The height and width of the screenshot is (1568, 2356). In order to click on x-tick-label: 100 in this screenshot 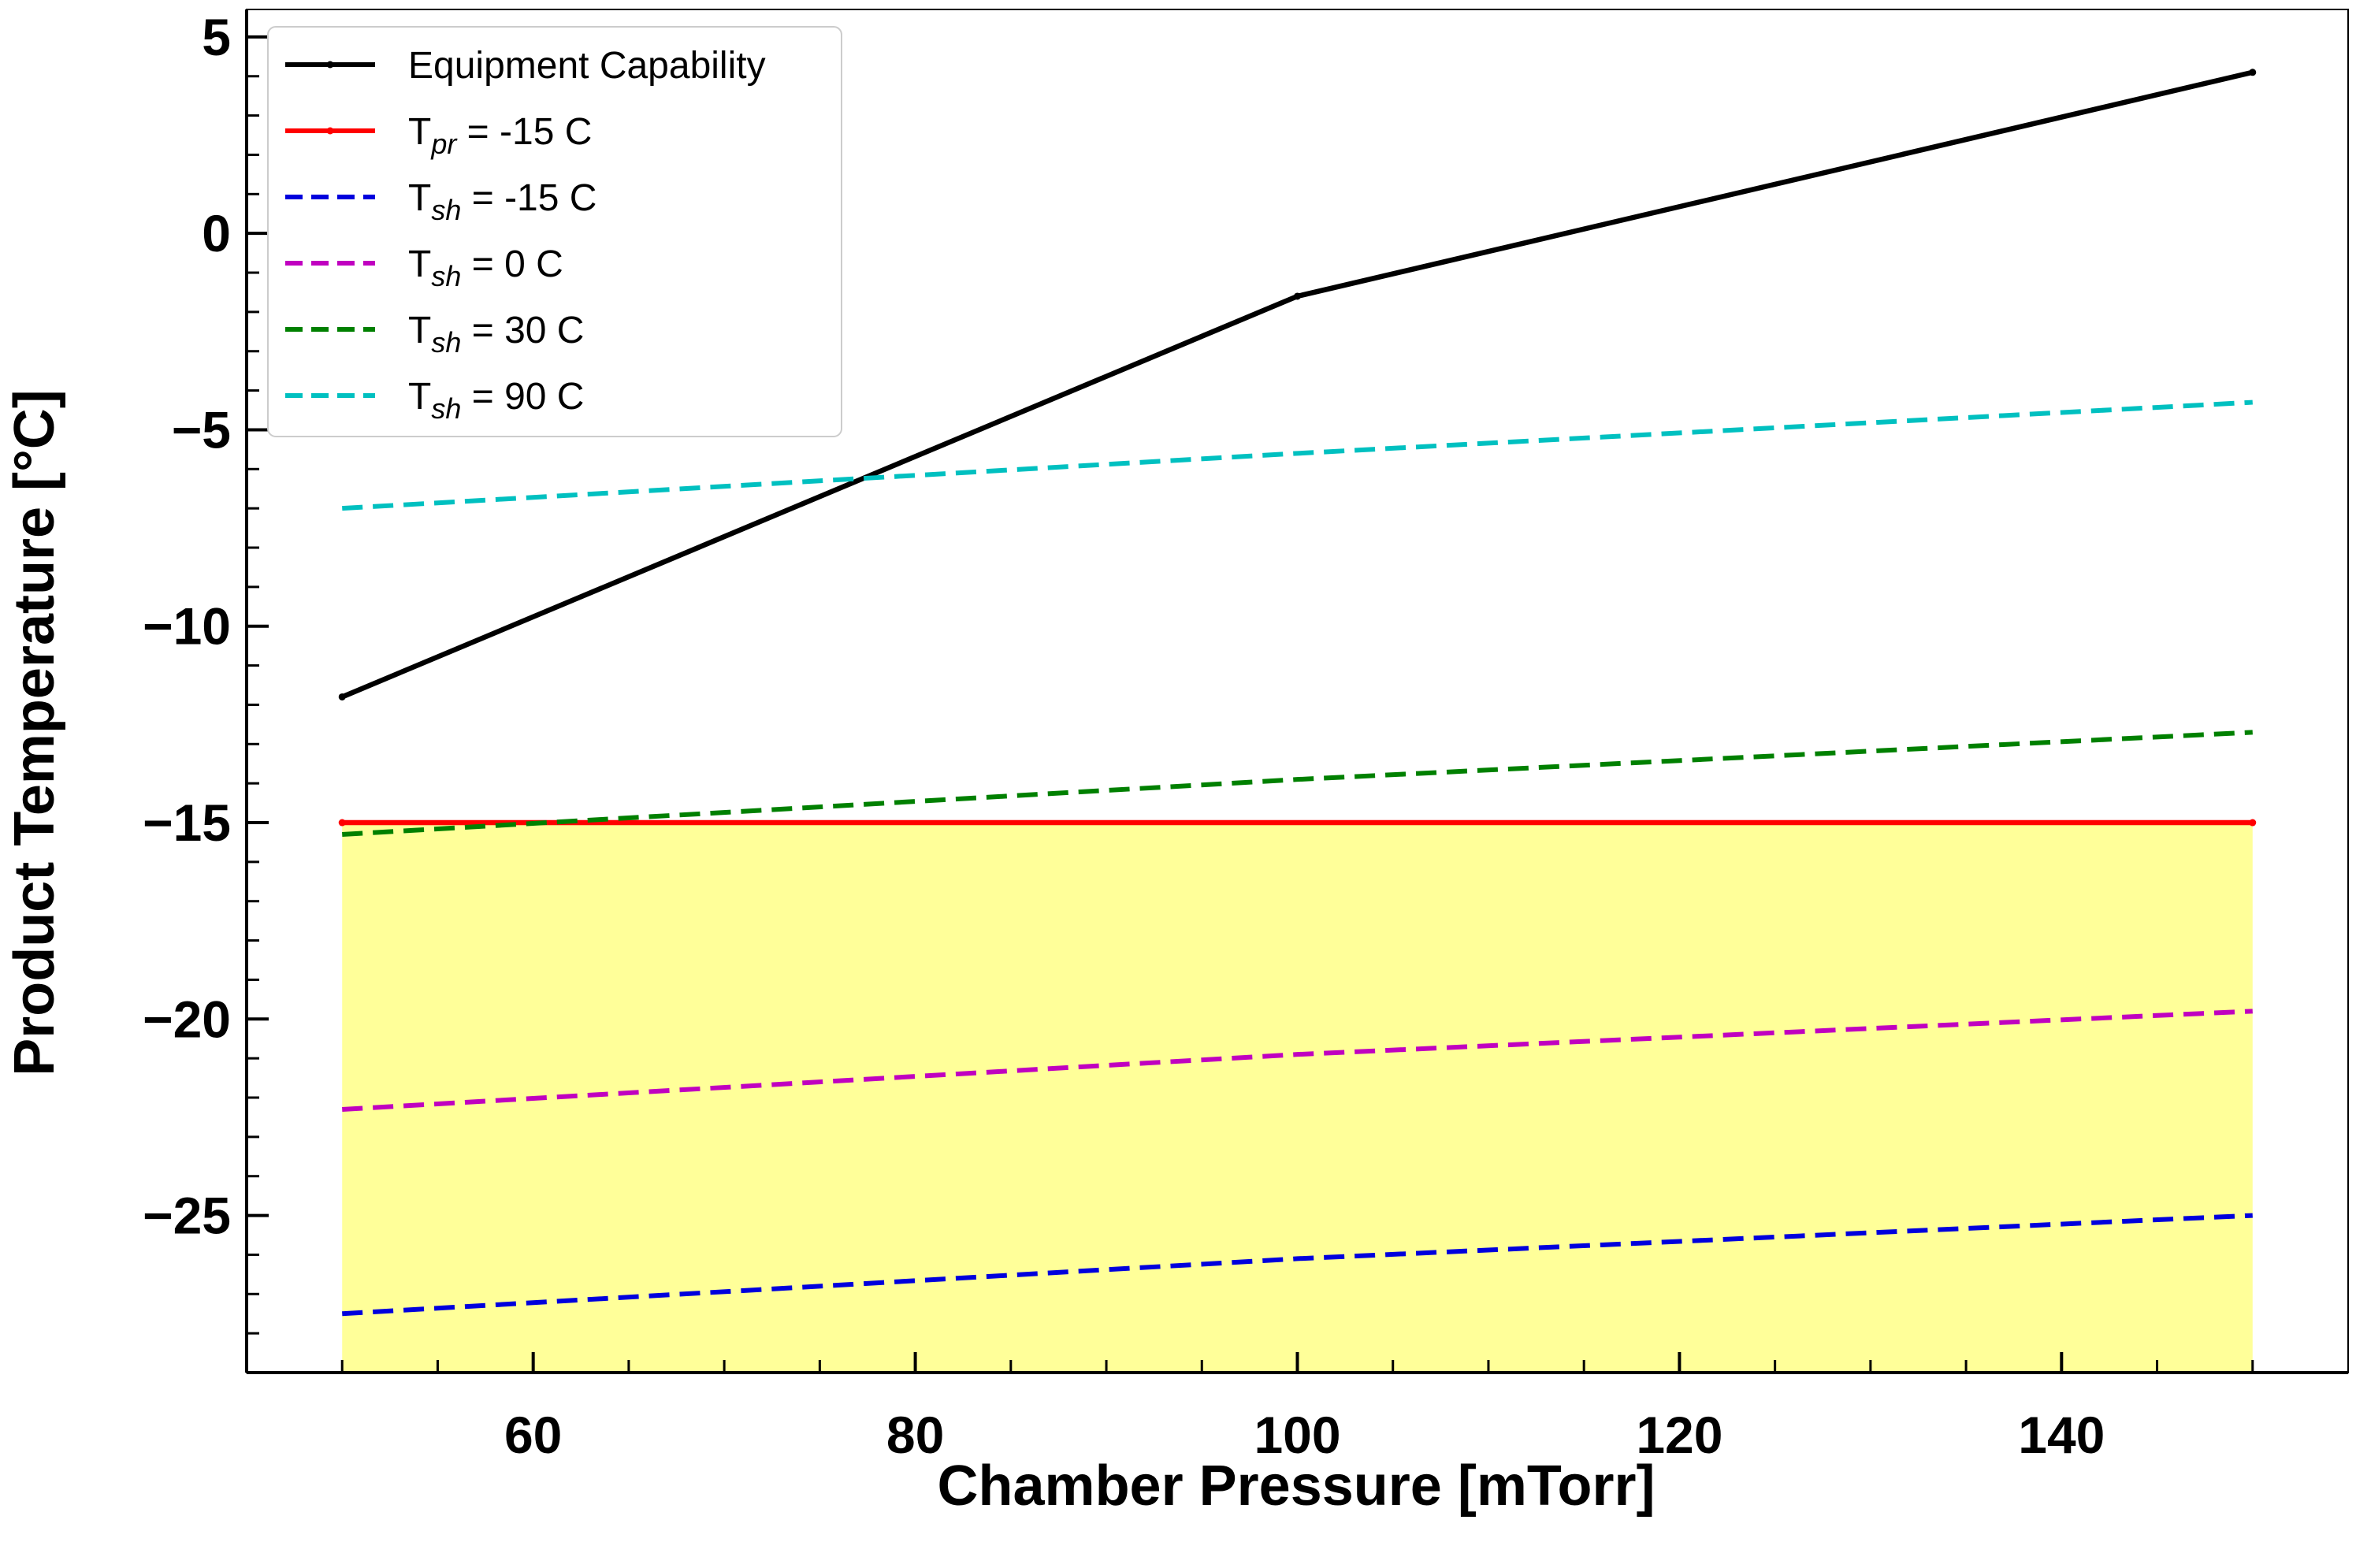, I will do `click(1297, 1435)`.